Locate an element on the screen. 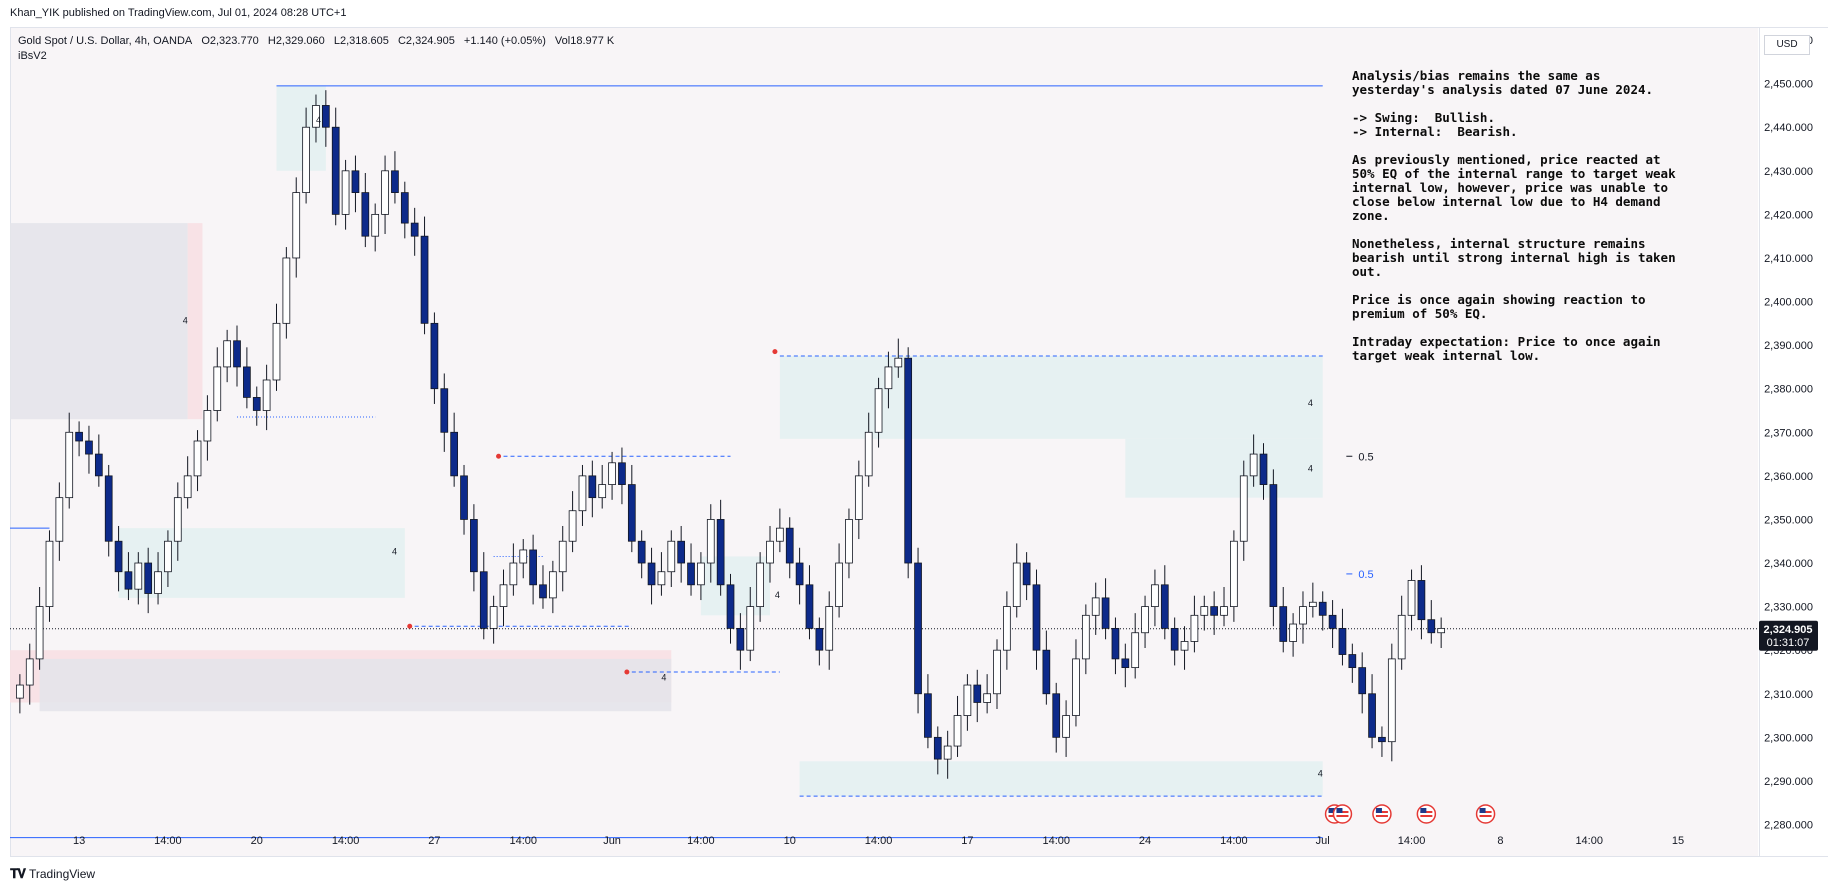 This screenshot has height=891, width=1835. us-flag-icon is located at coordinates (1482, 810).